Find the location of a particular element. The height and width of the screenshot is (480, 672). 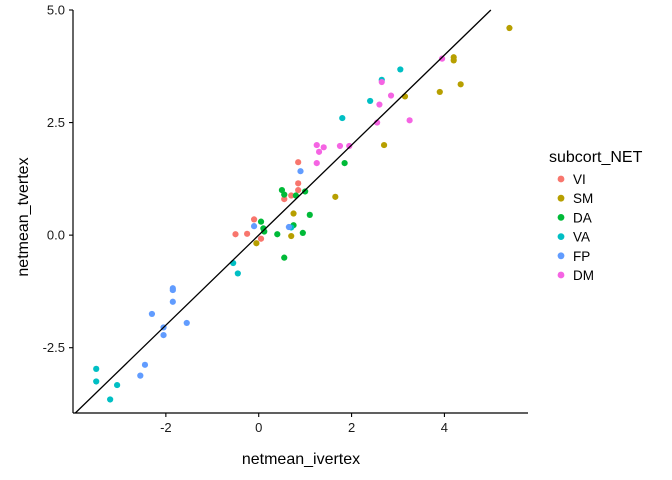

legend-label-da: DA is located at coordinates (582, 217).